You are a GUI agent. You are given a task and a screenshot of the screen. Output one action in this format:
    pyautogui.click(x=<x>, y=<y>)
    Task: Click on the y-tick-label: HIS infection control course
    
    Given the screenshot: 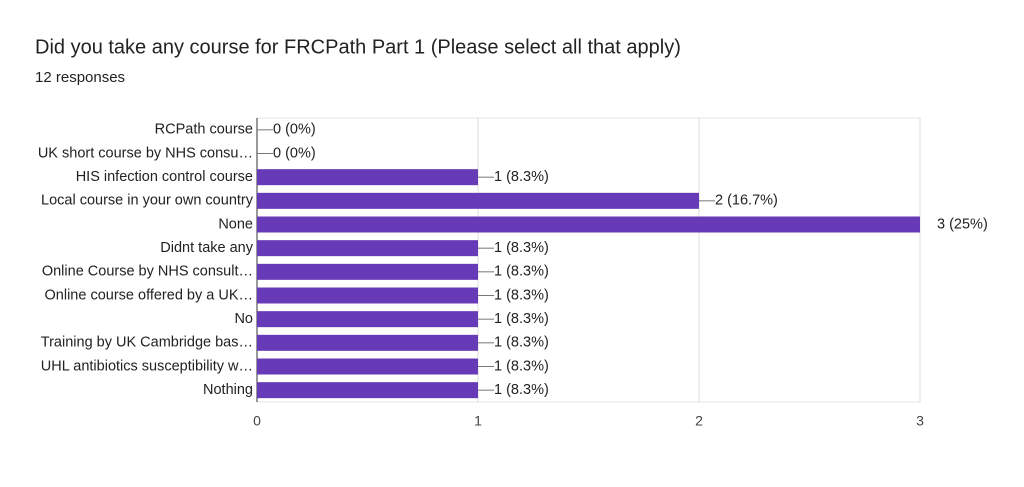 What is the action you would take?
    pyautogui.click(x=164, y=177)
    